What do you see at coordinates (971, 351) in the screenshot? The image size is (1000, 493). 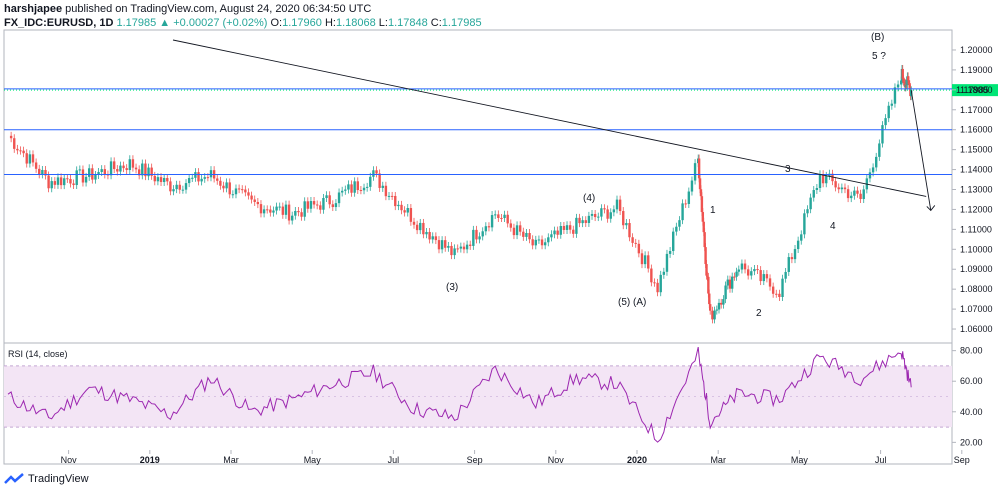 I see `rsi-tick-label: 80.00` at bounding box center [971, 351].